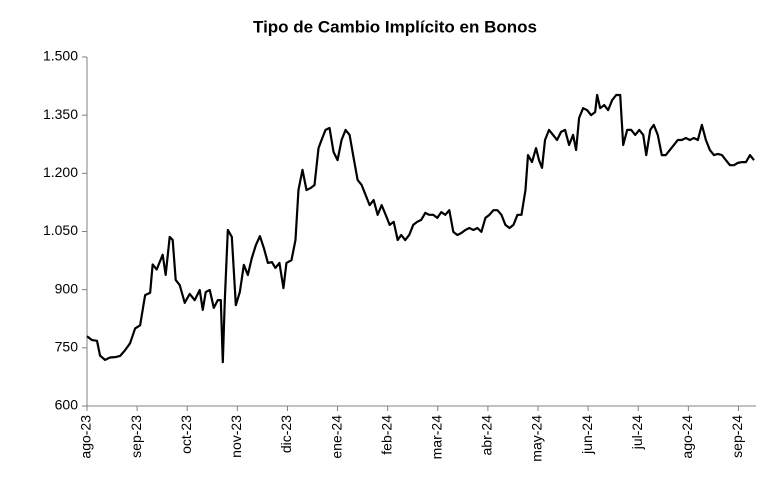 This screenshot has height=483, width=769. Describe the element at coordinates (67, 405) in the screenshot. I see `y-tick-label: 600` at that location.